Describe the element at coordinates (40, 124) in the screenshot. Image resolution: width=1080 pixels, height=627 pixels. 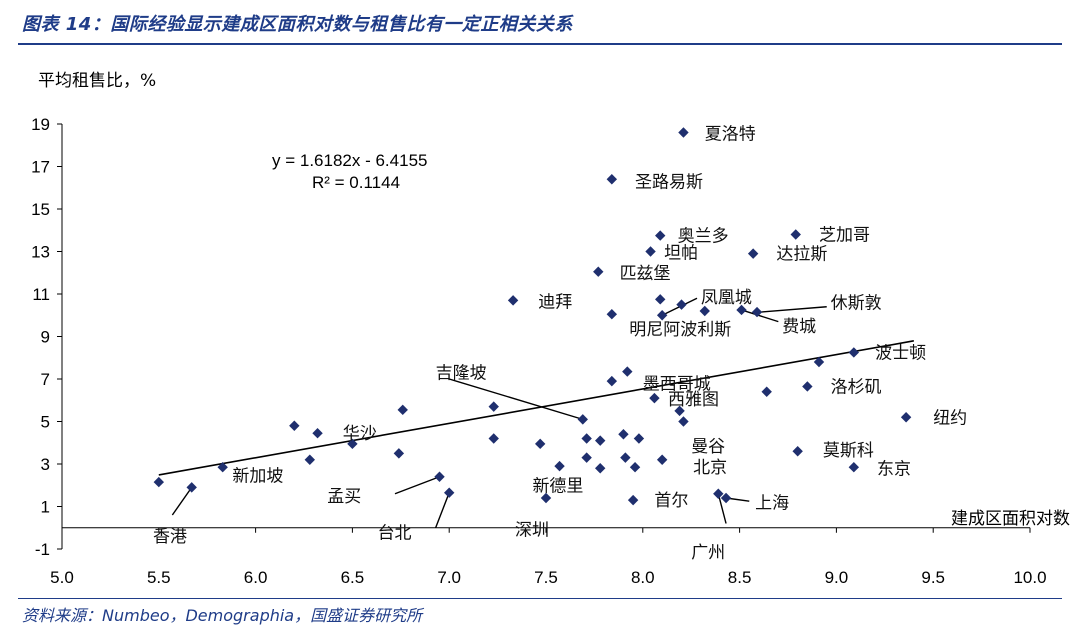
I see `y-tick-label: 19` at that location.